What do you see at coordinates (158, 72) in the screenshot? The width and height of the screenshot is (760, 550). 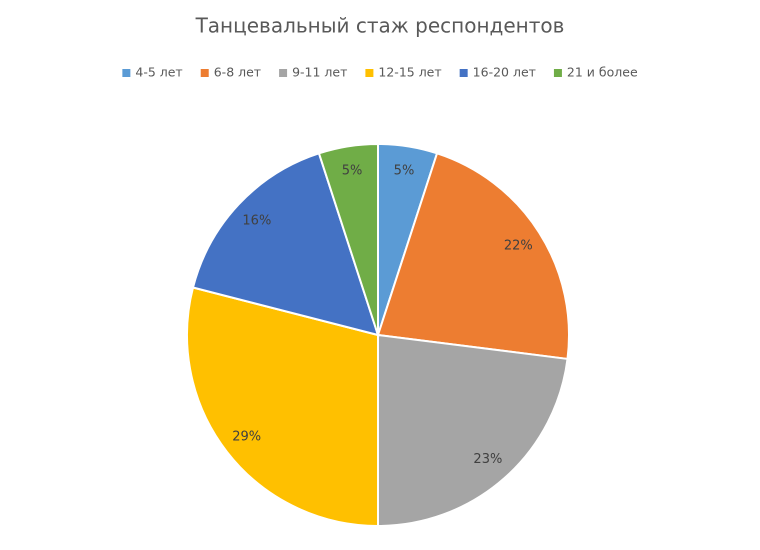 I see `legend-label: 4-5 лет` at bounding box center [158, 72].